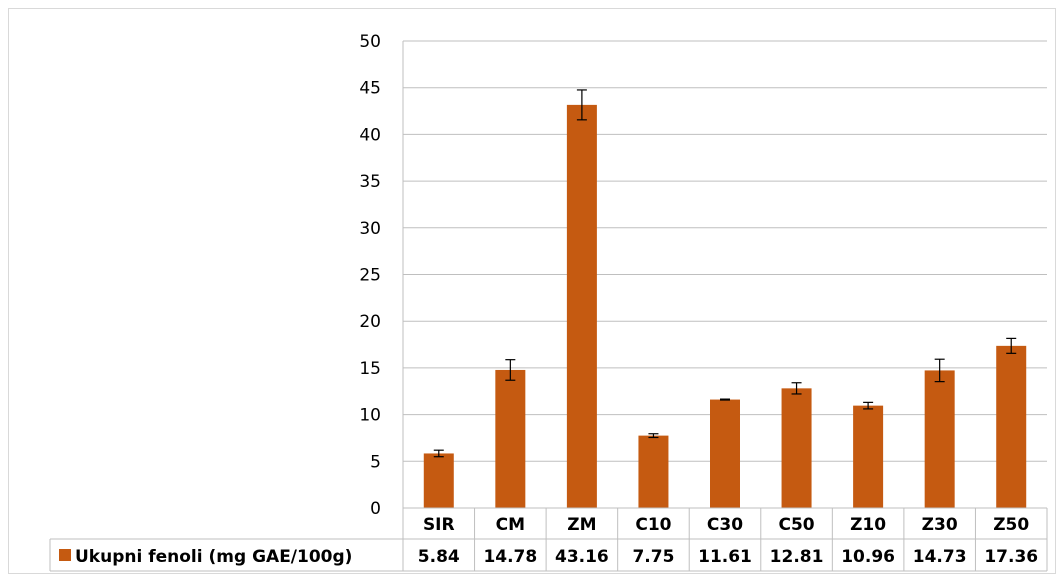 The height and width of the screenshot is (582, 1064). What do you see at coordinates (653, 525) in the screenshot?
I see `category-label: C10` at bounding box center [653, 525].